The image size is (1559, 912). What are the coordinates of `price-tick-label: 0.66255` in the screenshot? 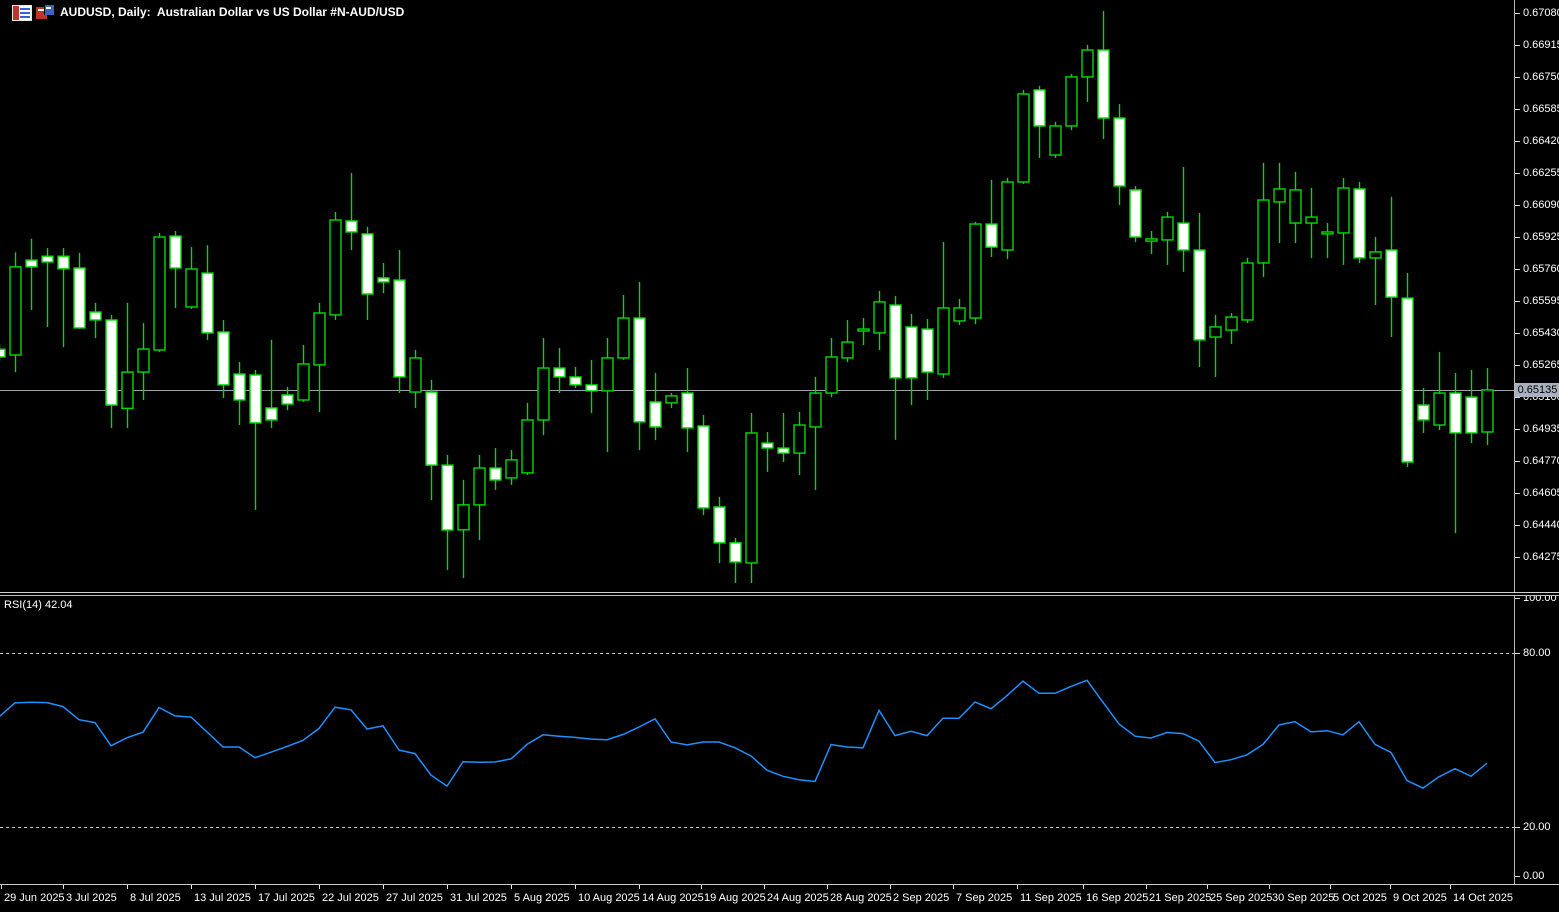 It's located at (1541, 173).